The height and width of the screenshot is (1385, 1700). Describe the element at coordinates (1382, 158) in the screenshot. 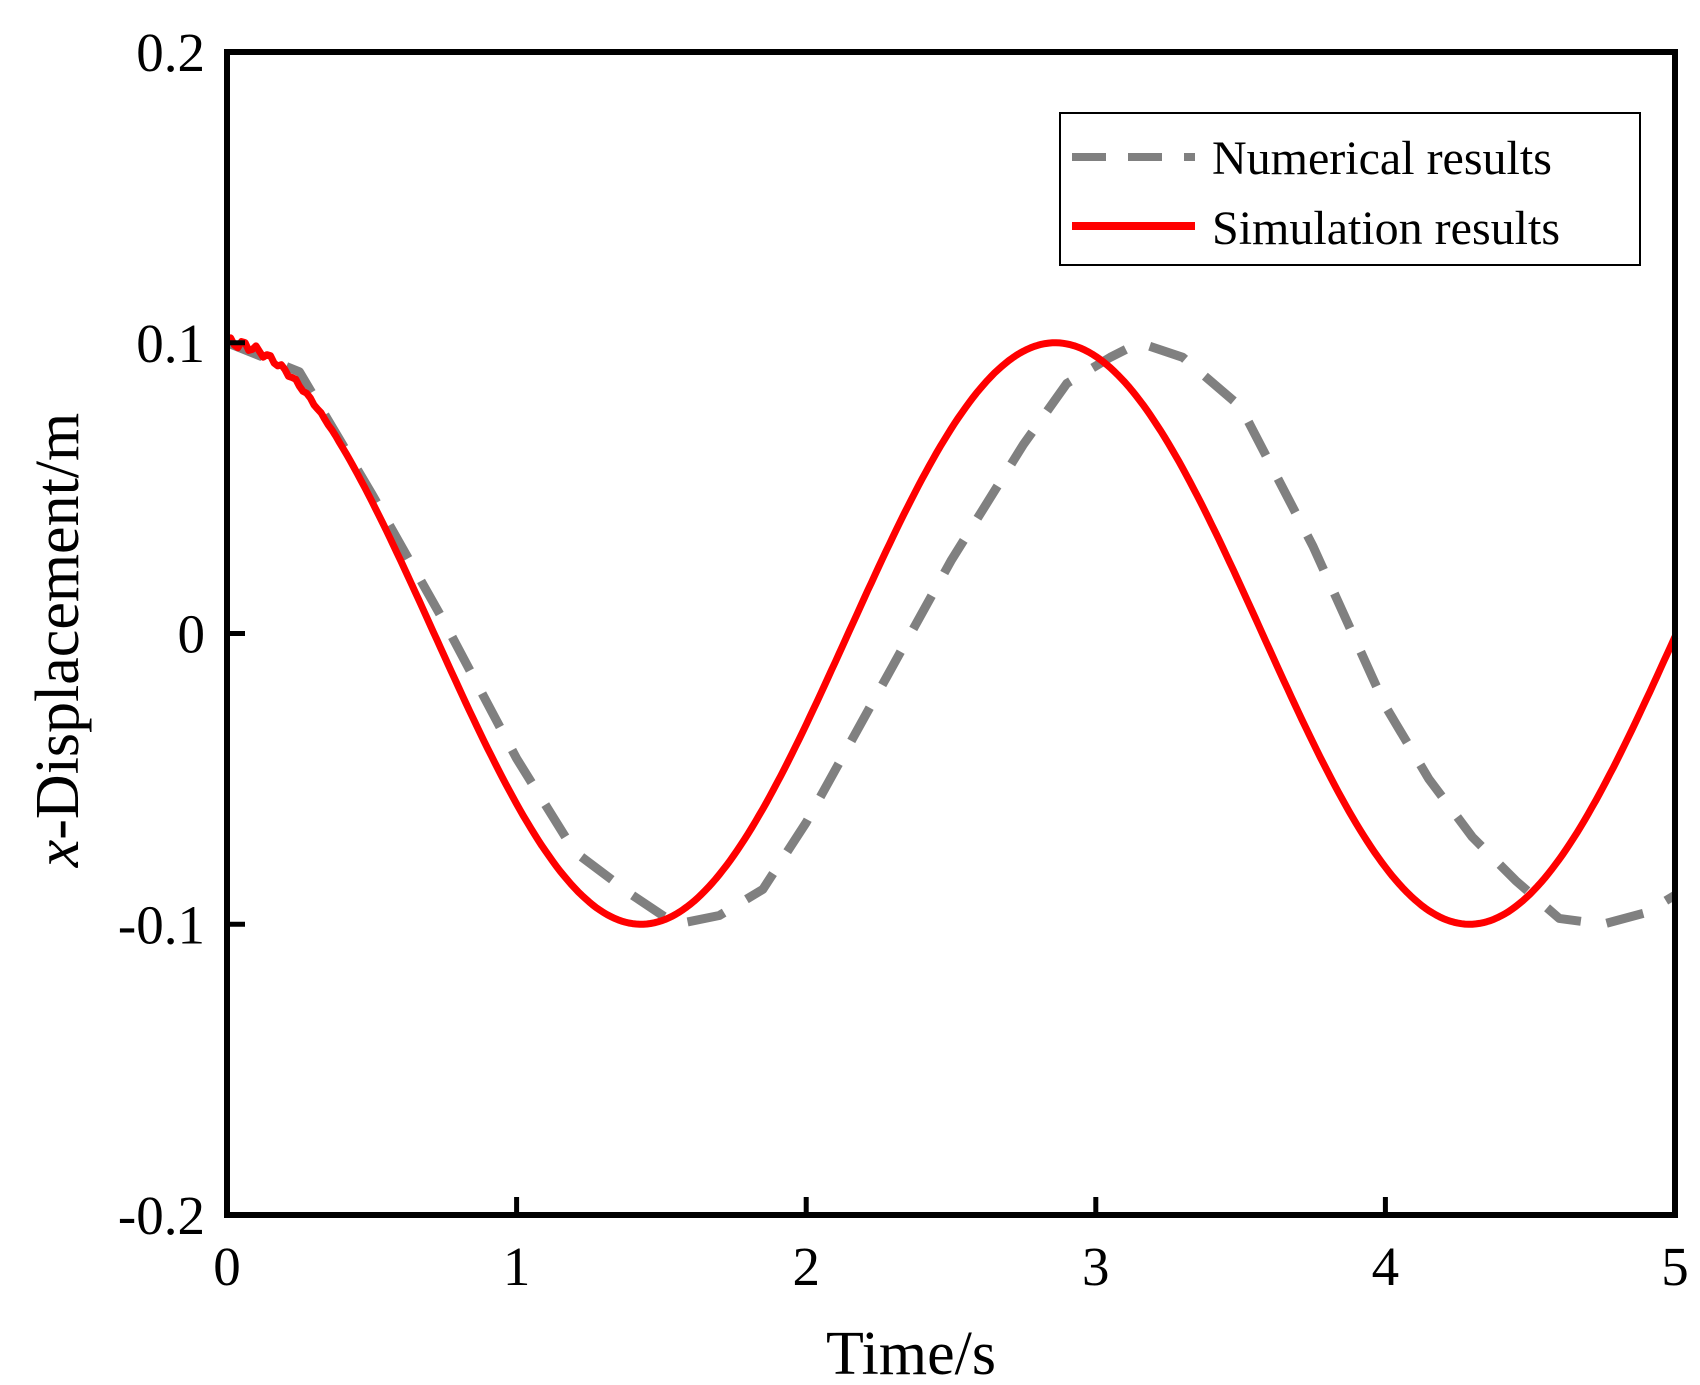

I see `legend-label-numerical: Numerical results` at that location.